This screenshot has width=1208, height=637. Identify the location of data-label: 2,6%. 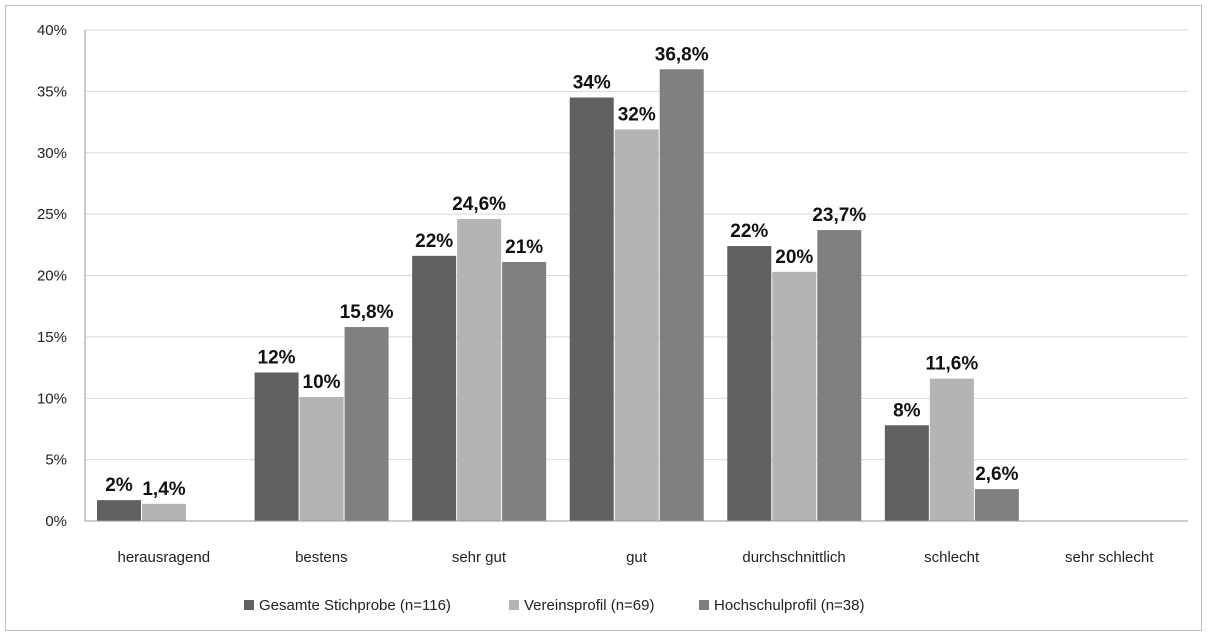
(996, 474).